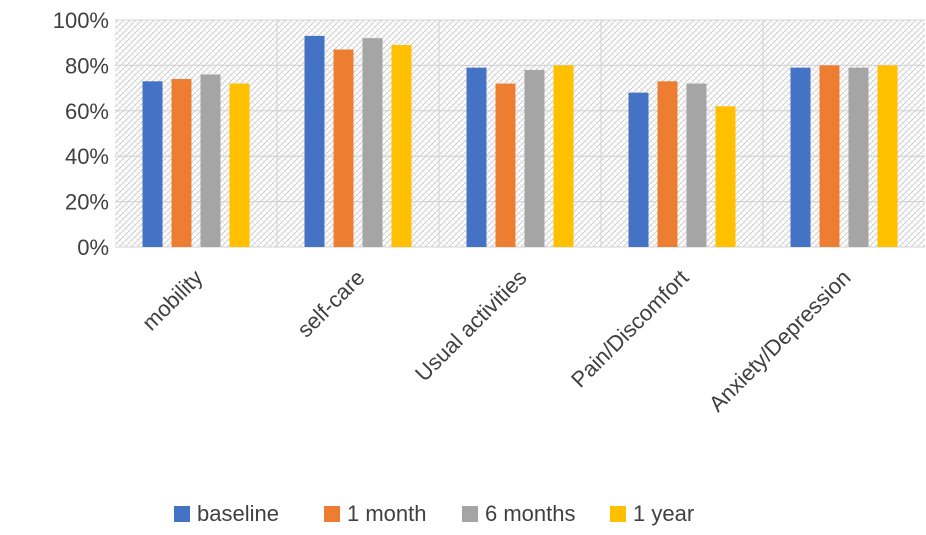 The image size is (926, 535). I want to click on legend-label: 1 year, so click(663, 513).